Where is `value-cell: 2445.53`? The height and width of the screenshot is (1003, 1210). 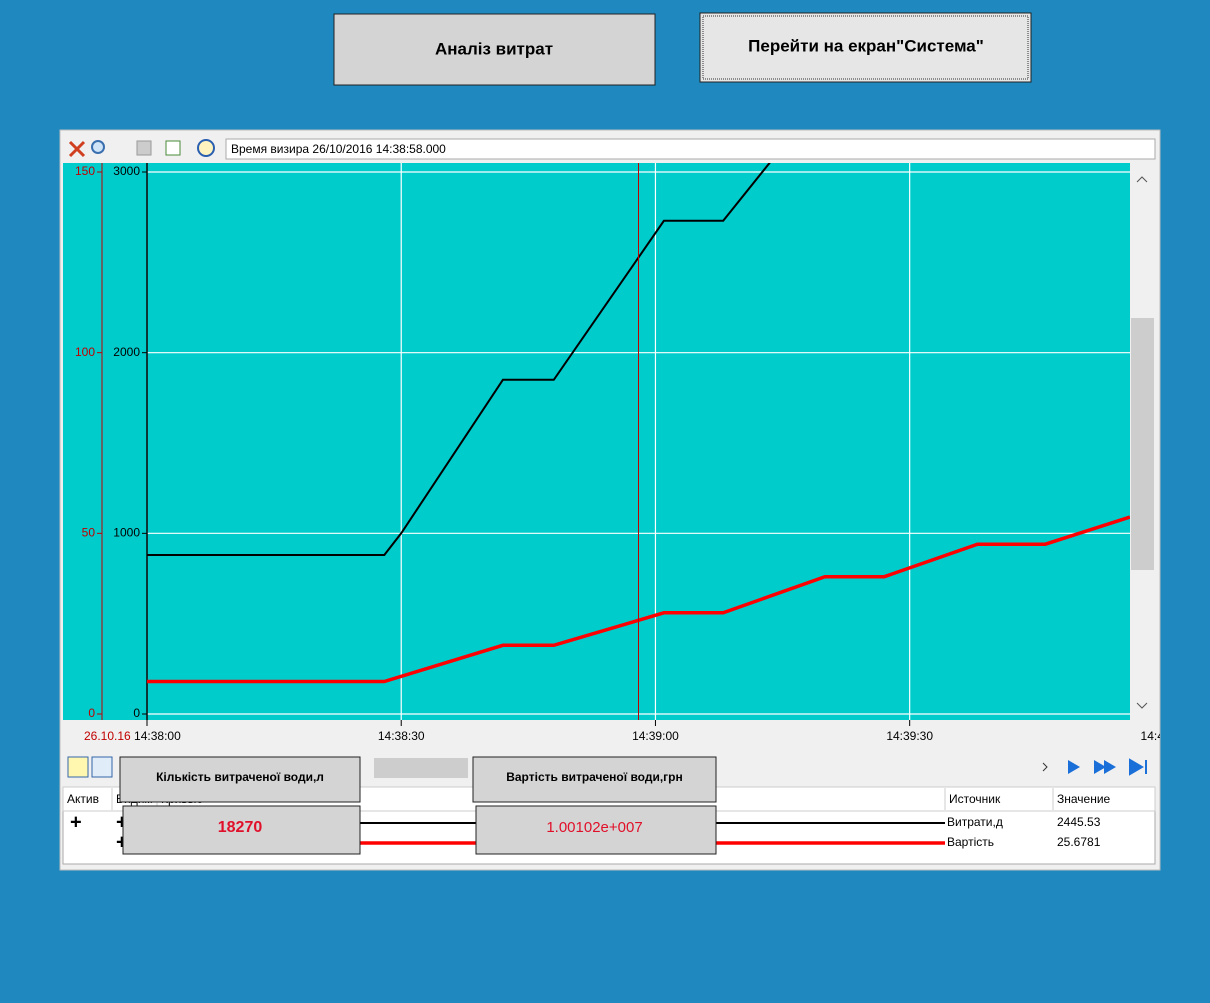 value-cell: 2445.53 is located at coordinates (1079, 822).